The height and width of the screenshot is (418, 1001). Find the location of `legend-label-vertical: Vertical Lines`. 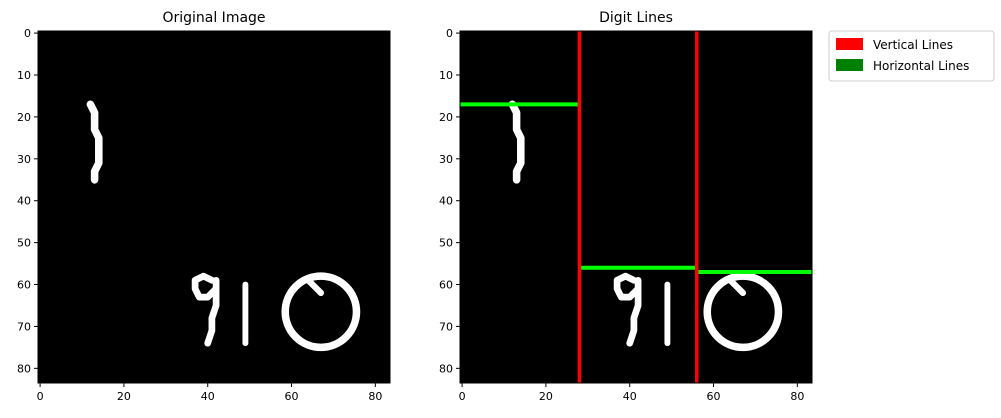

legend-label-vertical: Vertical Lines is located at coordinates (913, 45).